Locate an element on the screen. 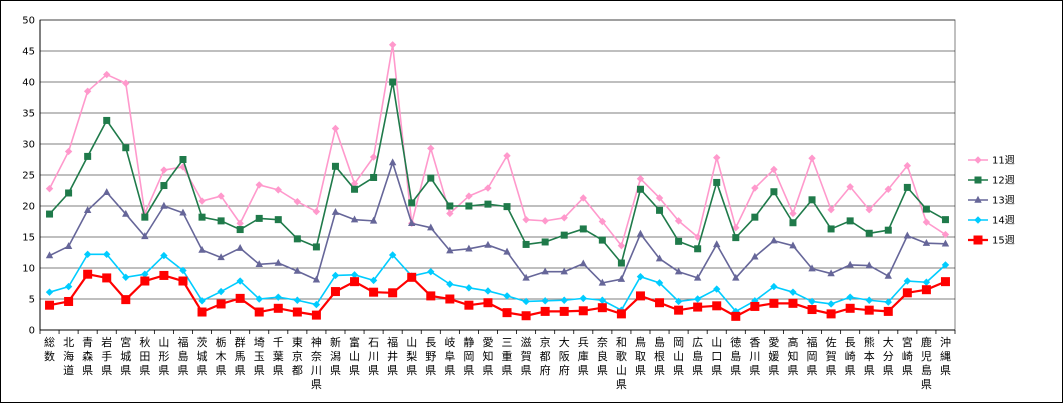 The height and width of the screenshot is (403, 1063). series-line-group is located at coordinates (497, 283).